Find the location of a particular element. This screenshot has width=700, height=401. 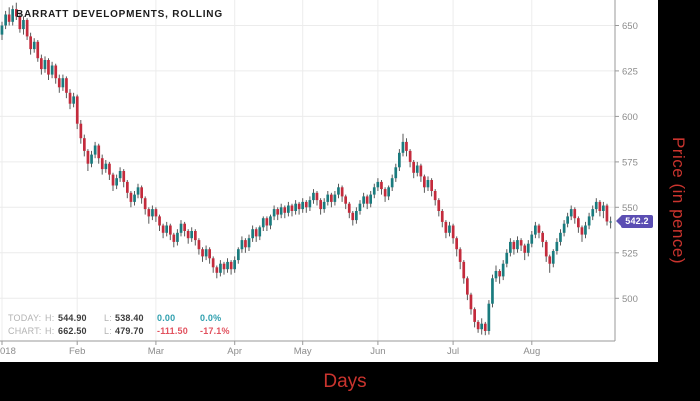

chart-low-label: L: is located at coordinates (108, 330).